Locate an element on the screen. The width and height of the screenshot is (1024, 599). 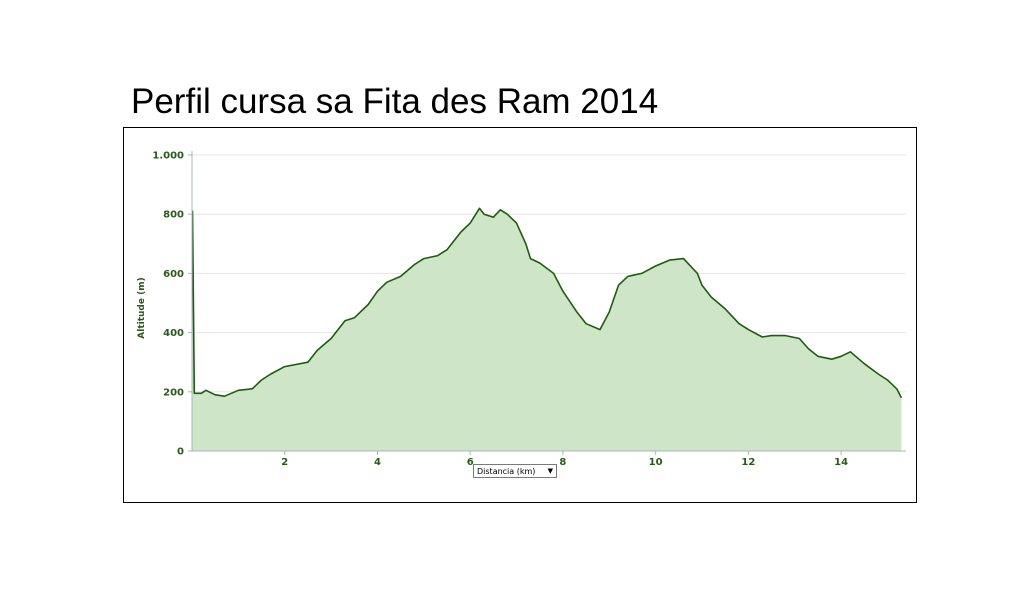
y-tick-label: 600 is located at coordinates (173, 274).